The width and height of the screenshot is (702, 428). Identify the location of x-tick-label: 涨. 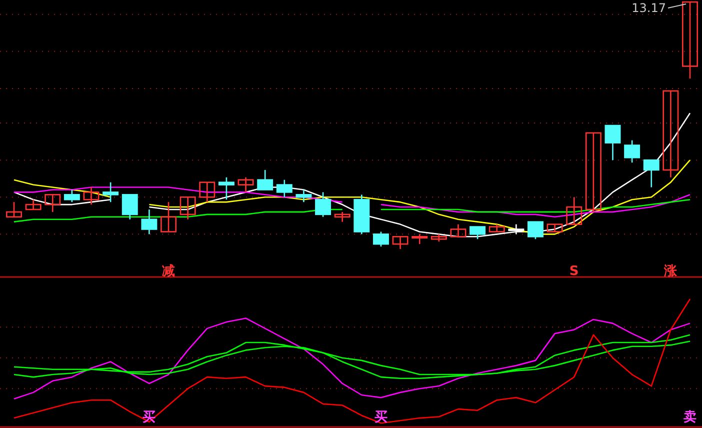
(670, 271).